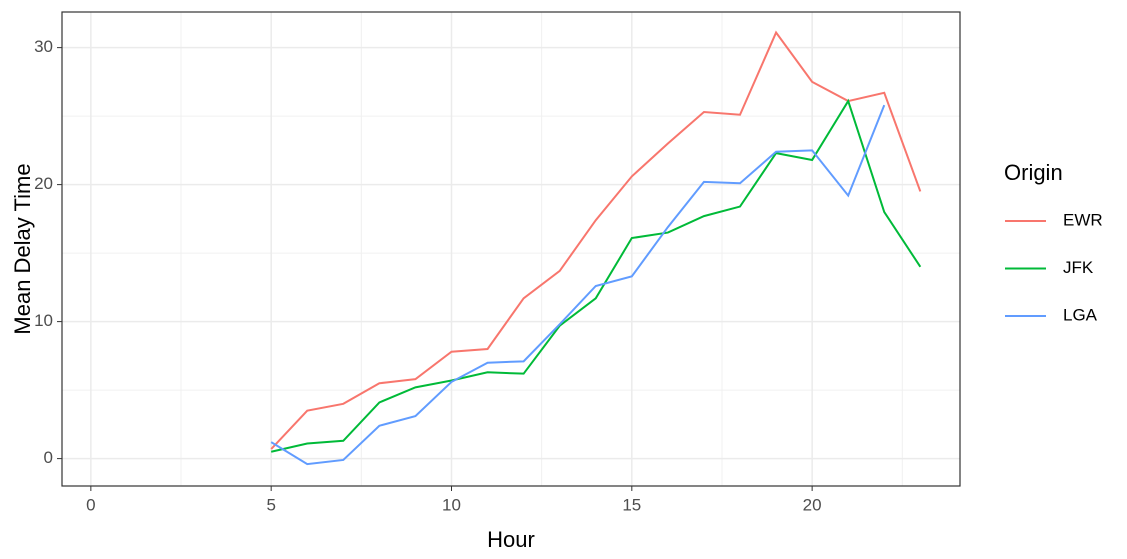 The width and height of the screenshot is (1127, 559). I want to click on x-tick-label: 15, so click(631, 504).